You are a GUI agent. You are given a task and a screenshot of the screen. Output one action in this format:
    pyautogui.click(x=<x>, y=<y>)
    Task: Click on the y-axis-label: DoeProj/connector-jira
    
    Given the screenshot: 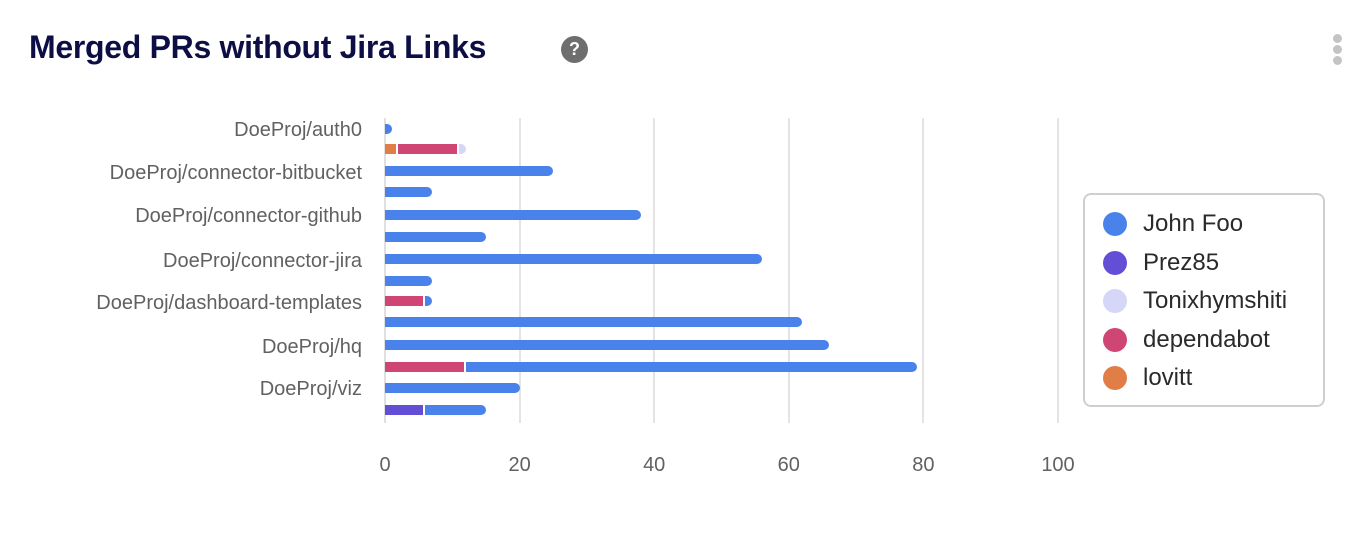 What is the action you would take?
    pyautogui.click(x=262, y=261)
    